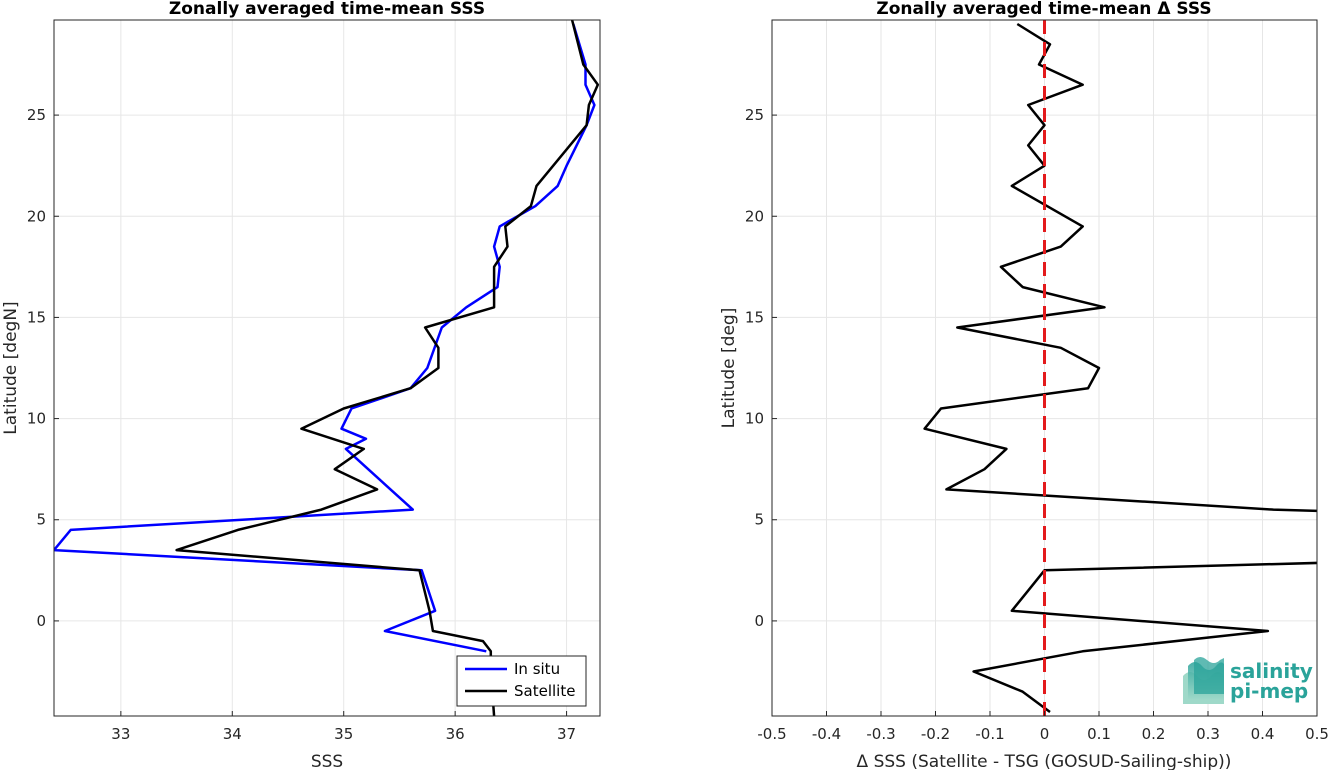  Describe the element at coordinates (1154, 734) in the screenshot. I see `x-tick-label: 0.2` at that location.